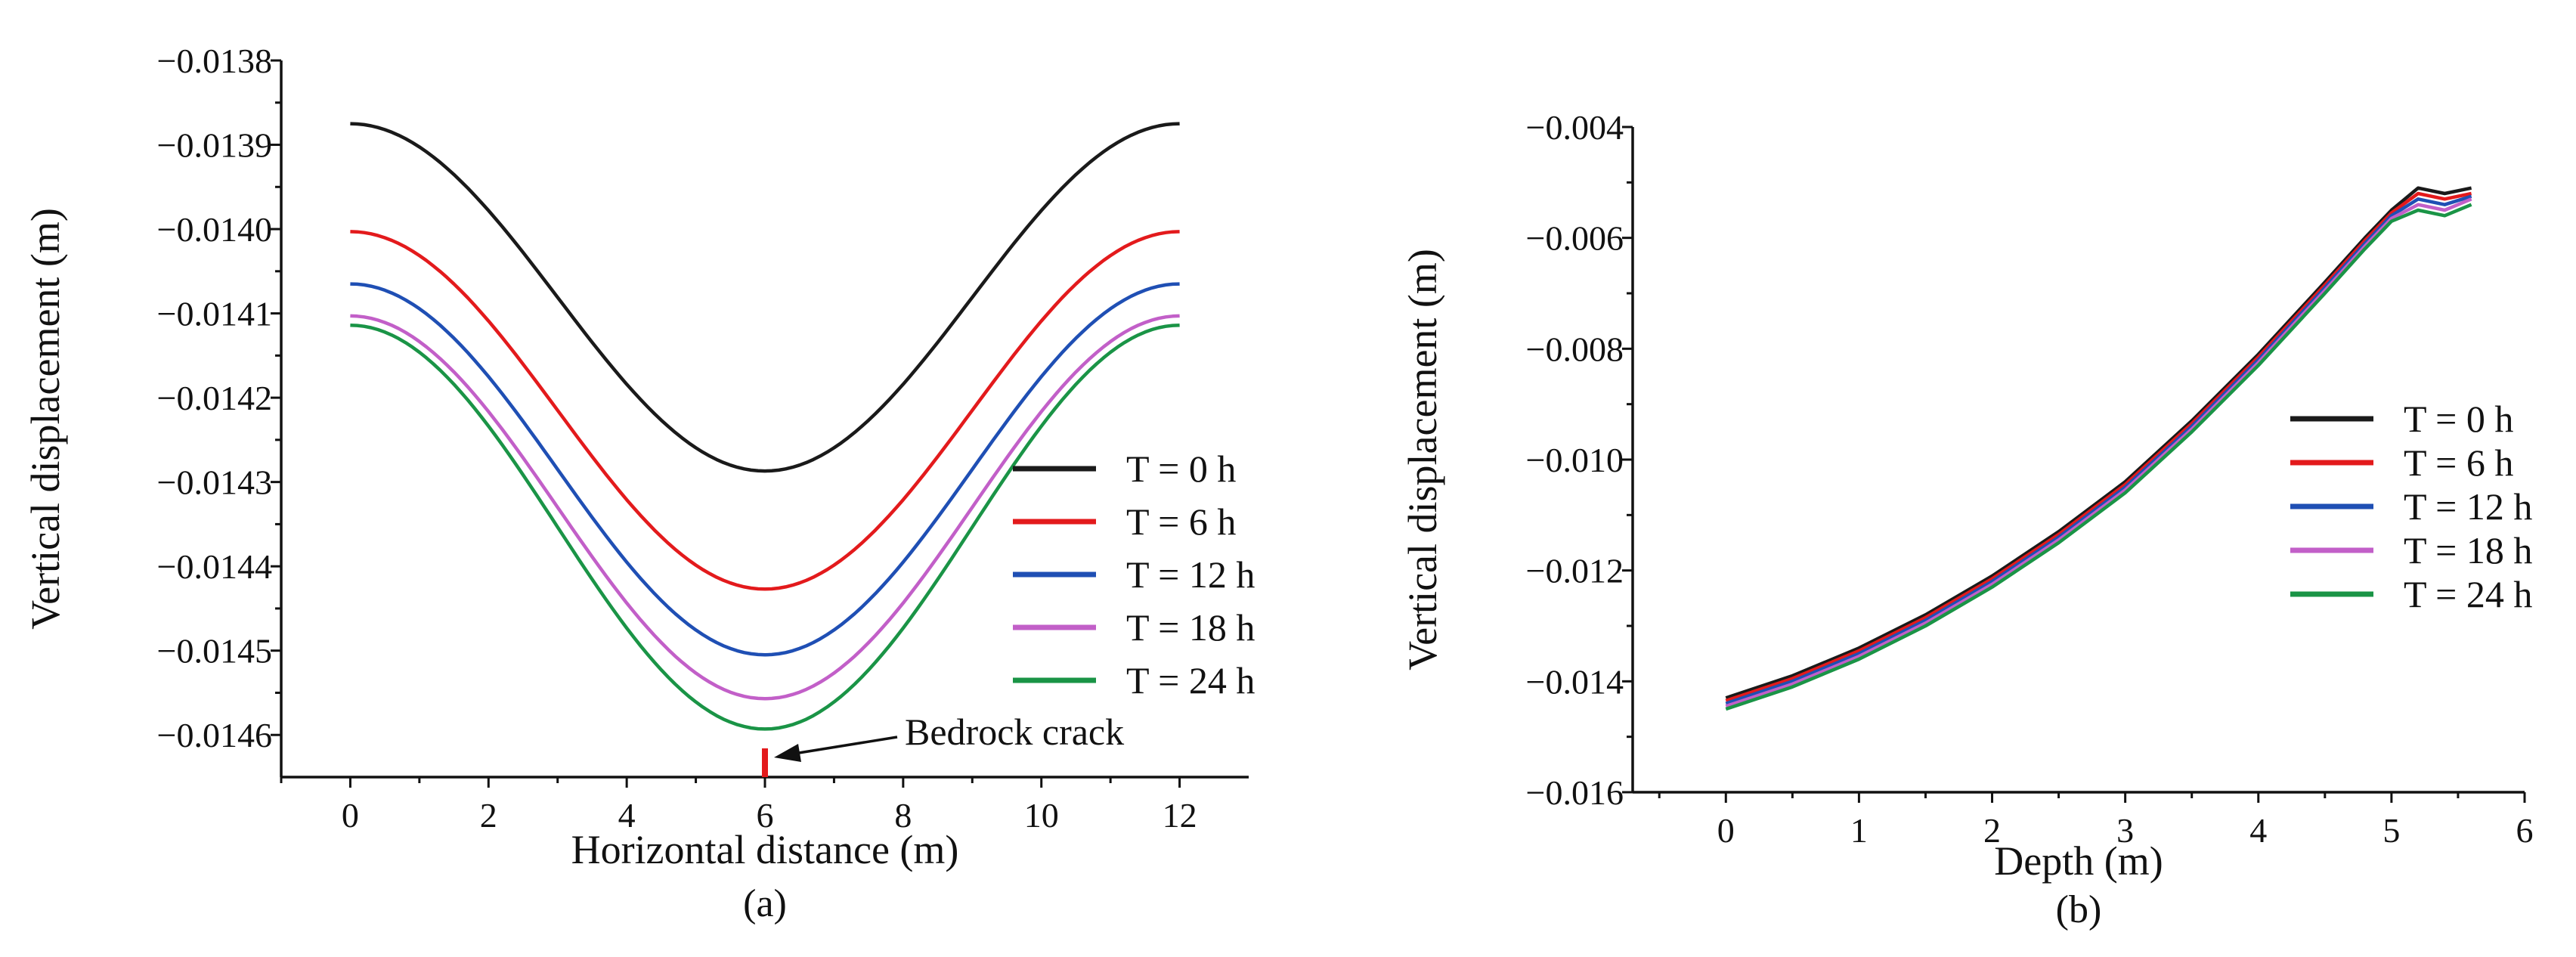 This screenshot has height=957, width=2576. Describe the element at coordinates (2125, 830) in the screenshot. I see `x-tick-label: 3` at that location.